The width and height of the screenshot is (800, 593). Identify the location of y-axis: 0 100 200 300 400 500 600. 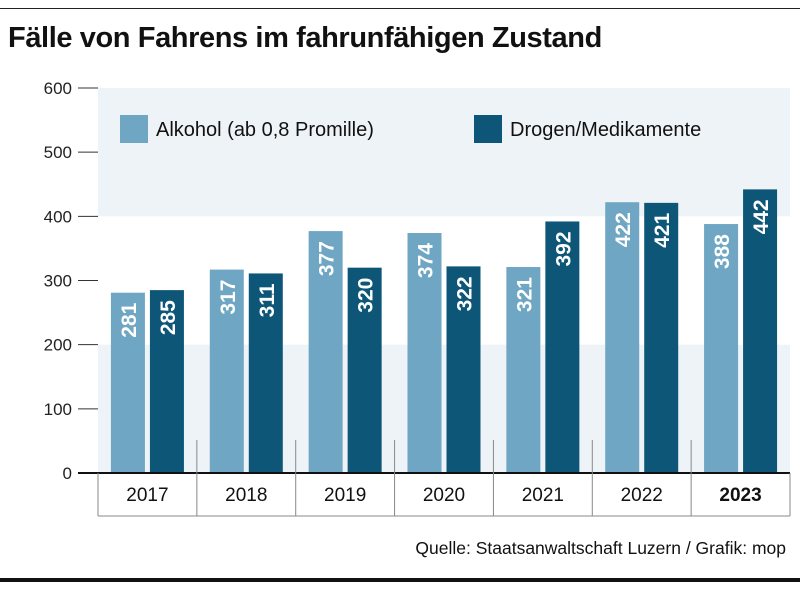
(58, 281).